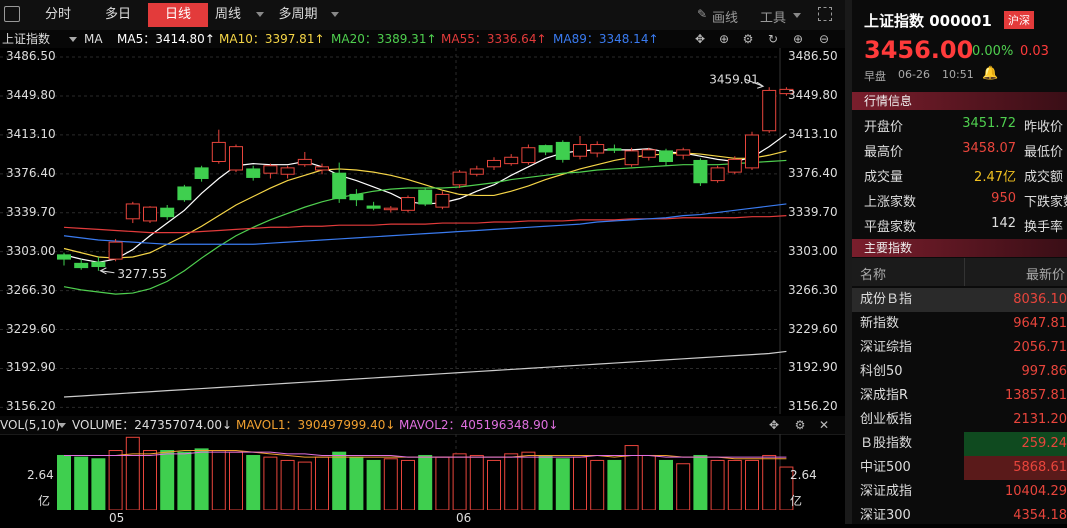  I want to click on separator, so click(848, 262).